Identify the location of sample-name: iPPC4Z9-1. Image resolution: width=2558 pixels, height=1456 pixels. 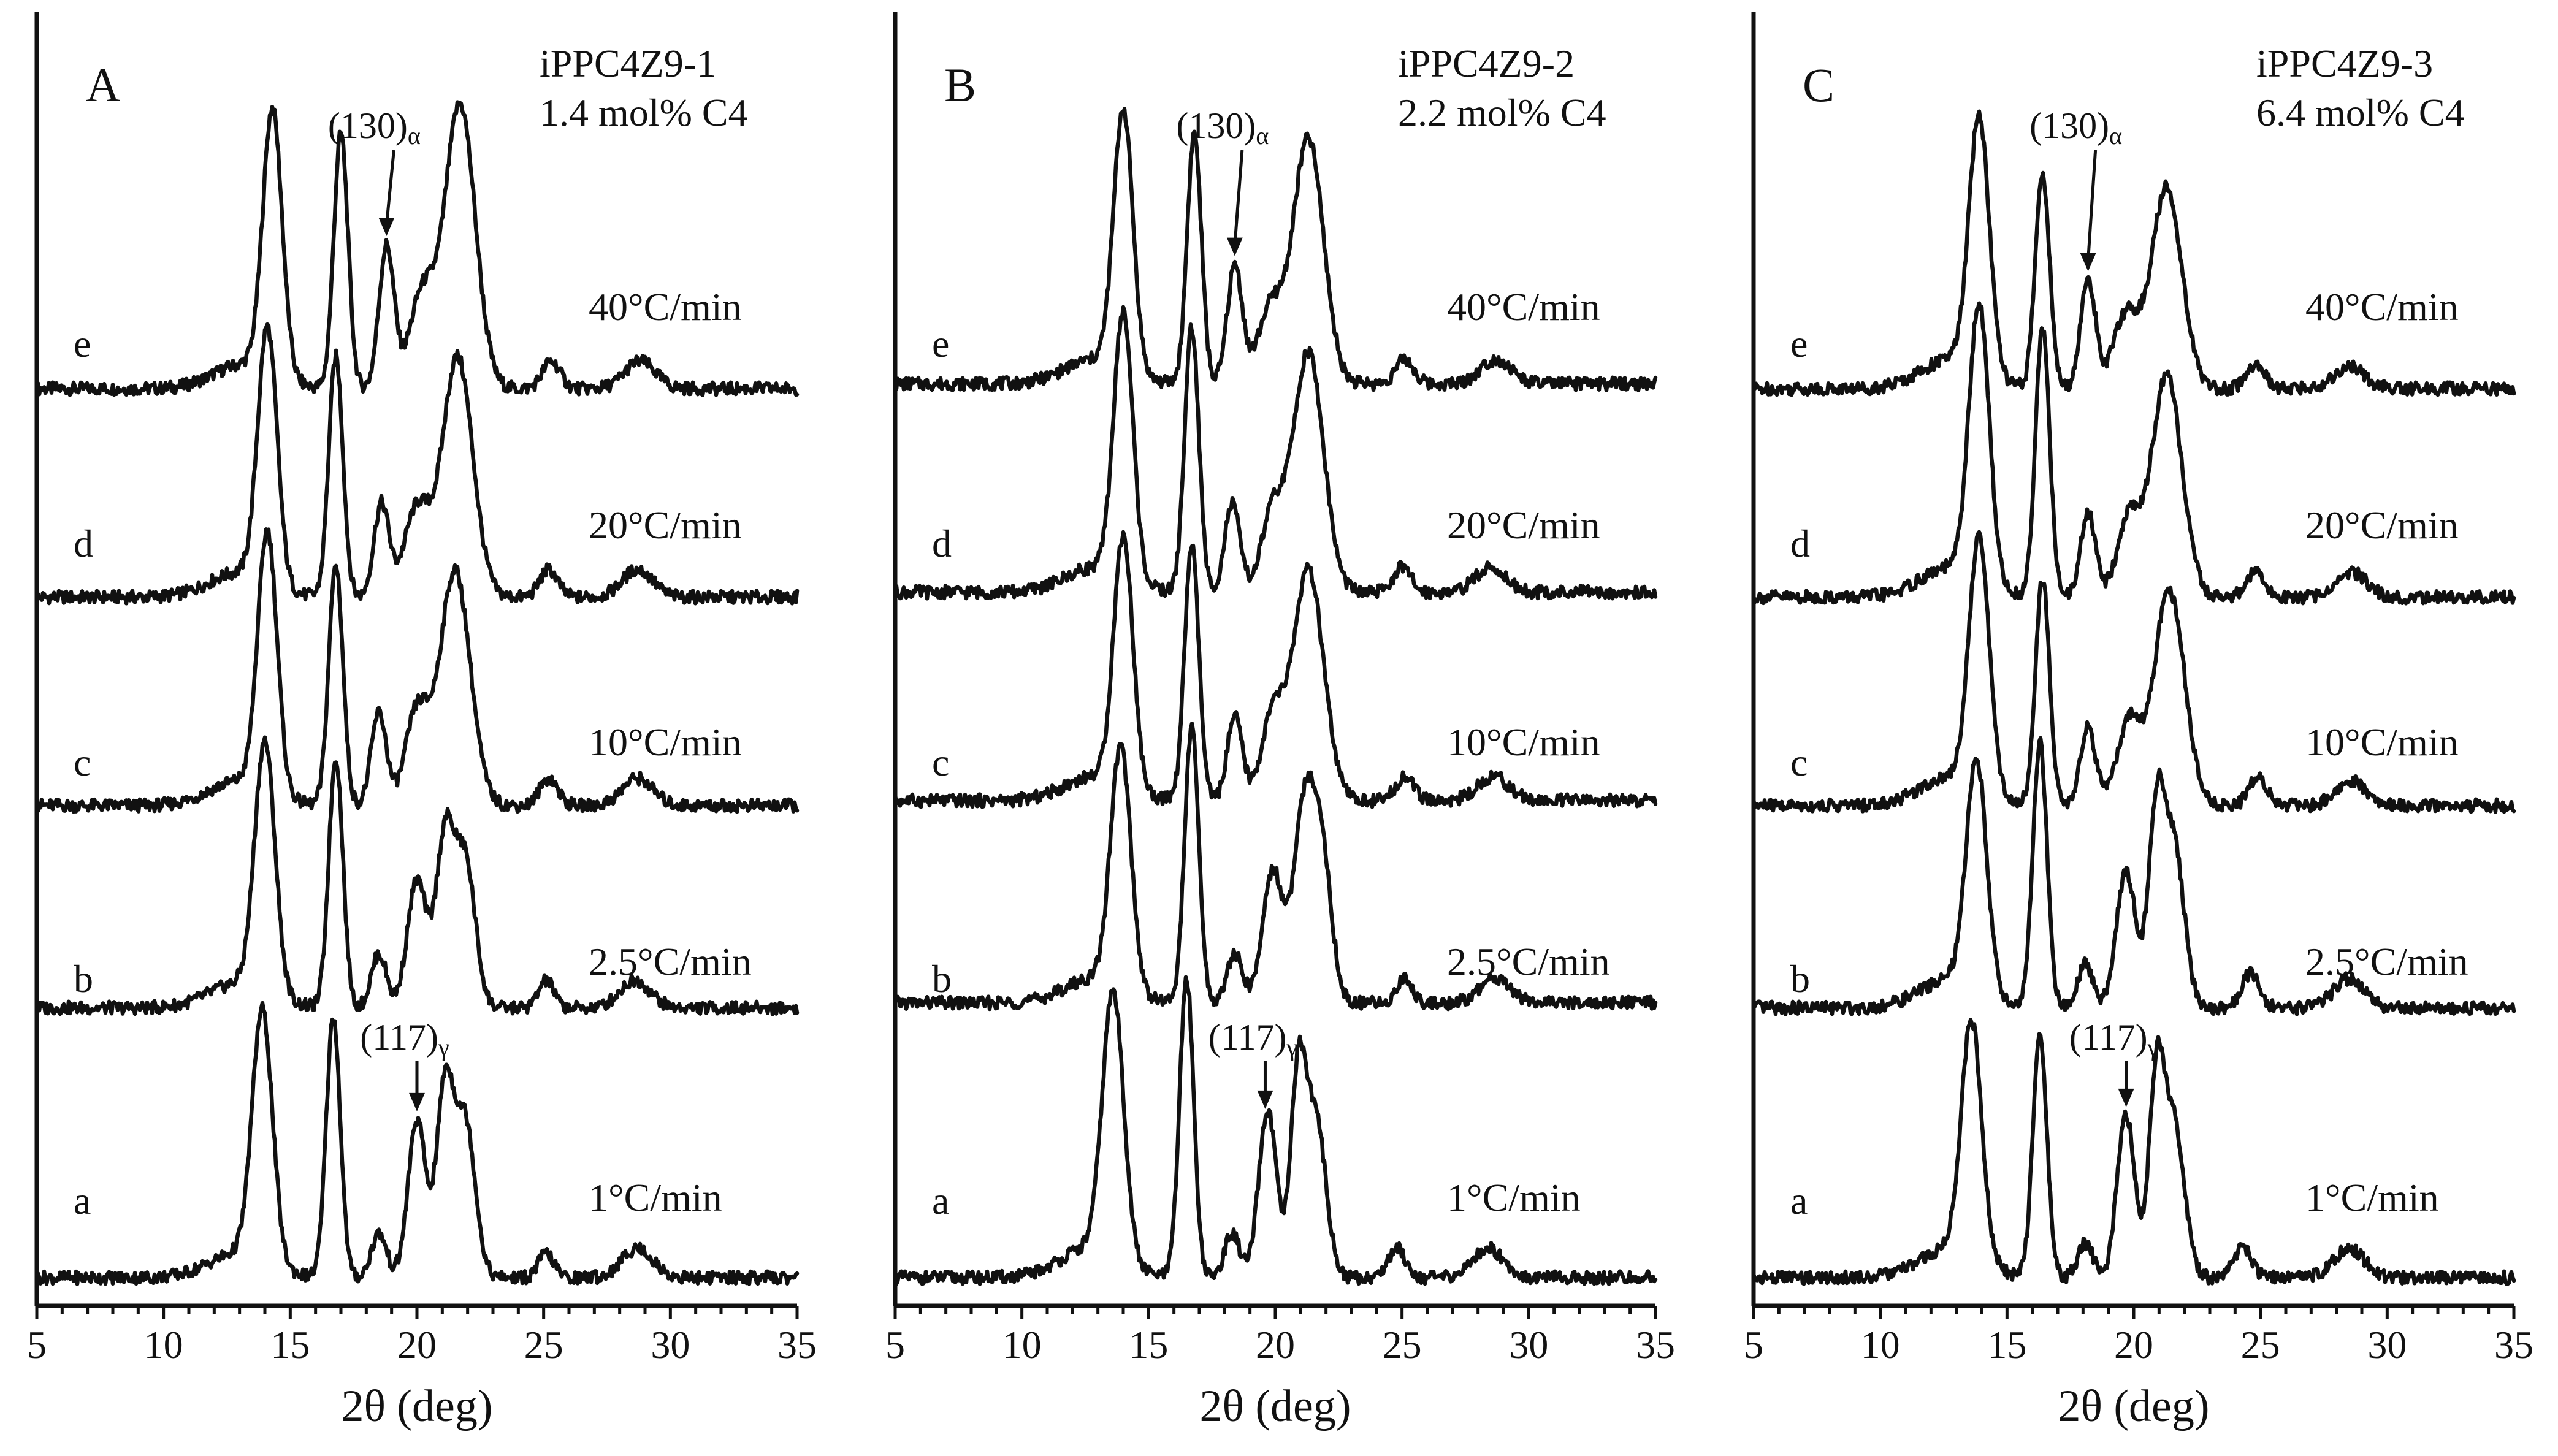
(628, 64).